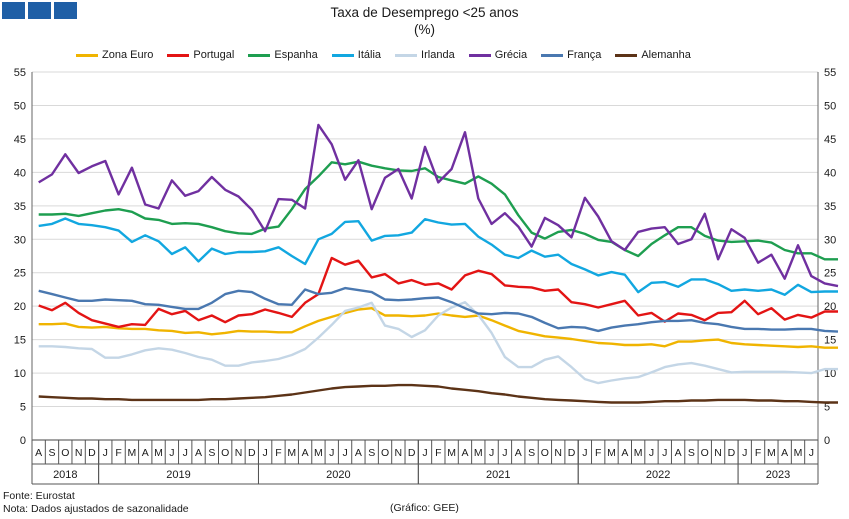 The image size is (849, 519). I want to click on year-label: 2022, so click(658, 475).